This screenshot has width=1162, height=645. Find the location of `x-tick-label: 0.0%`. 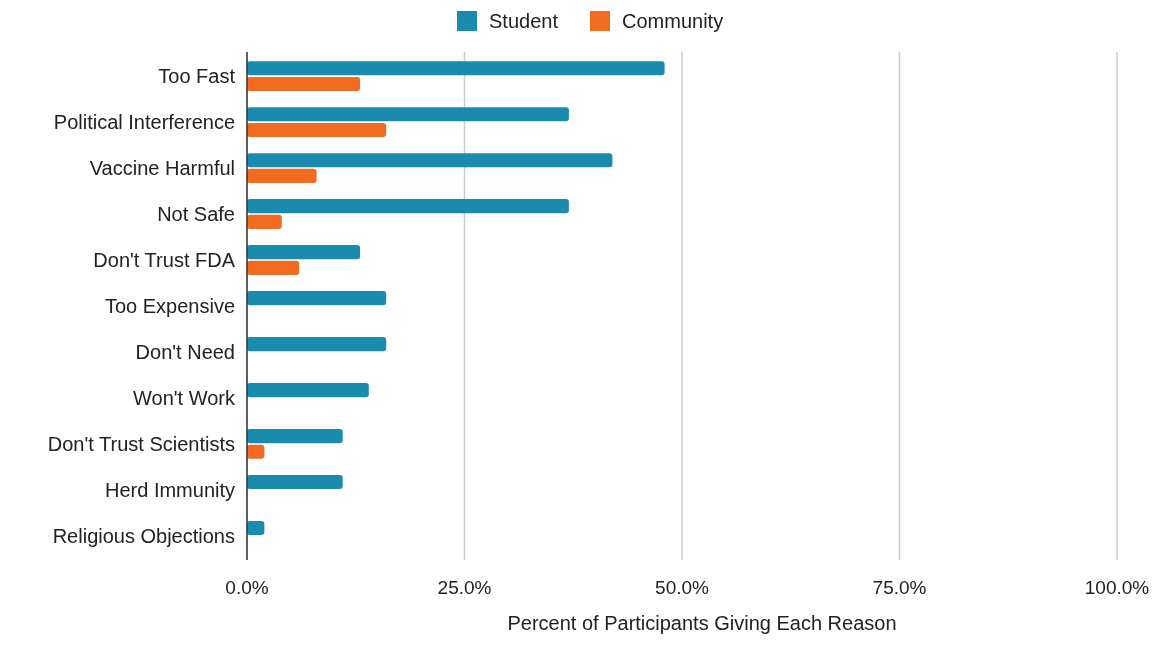

x-tick-label: 0.0% is located at coordinates (247, 587).